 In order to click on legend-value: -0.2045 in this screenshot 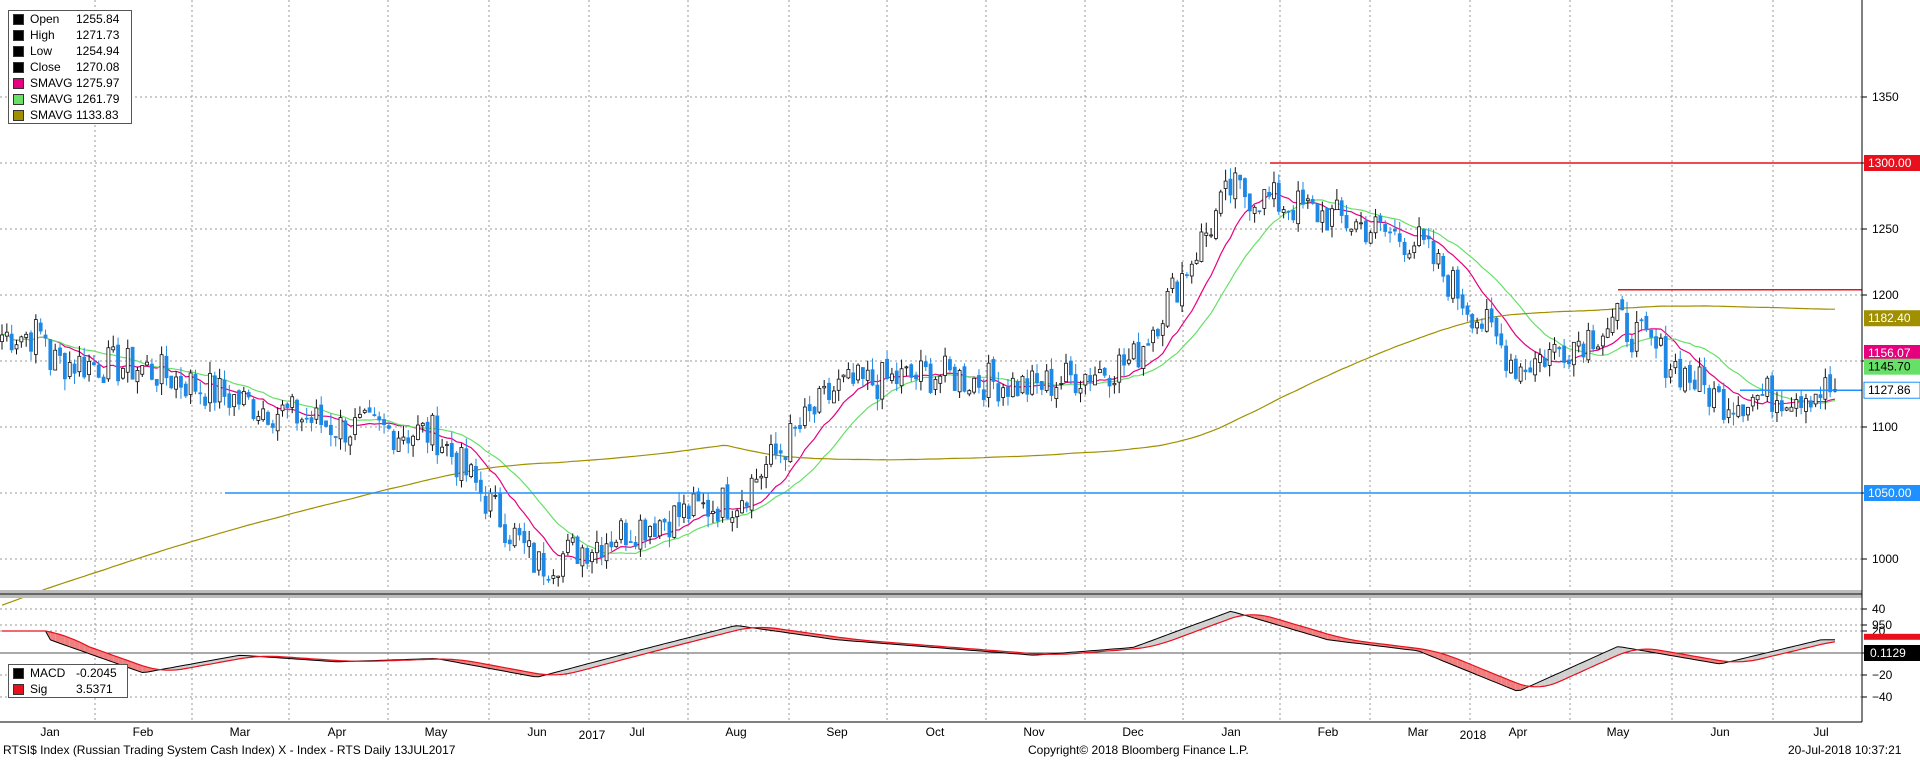, I will do `click(96, 673)`.